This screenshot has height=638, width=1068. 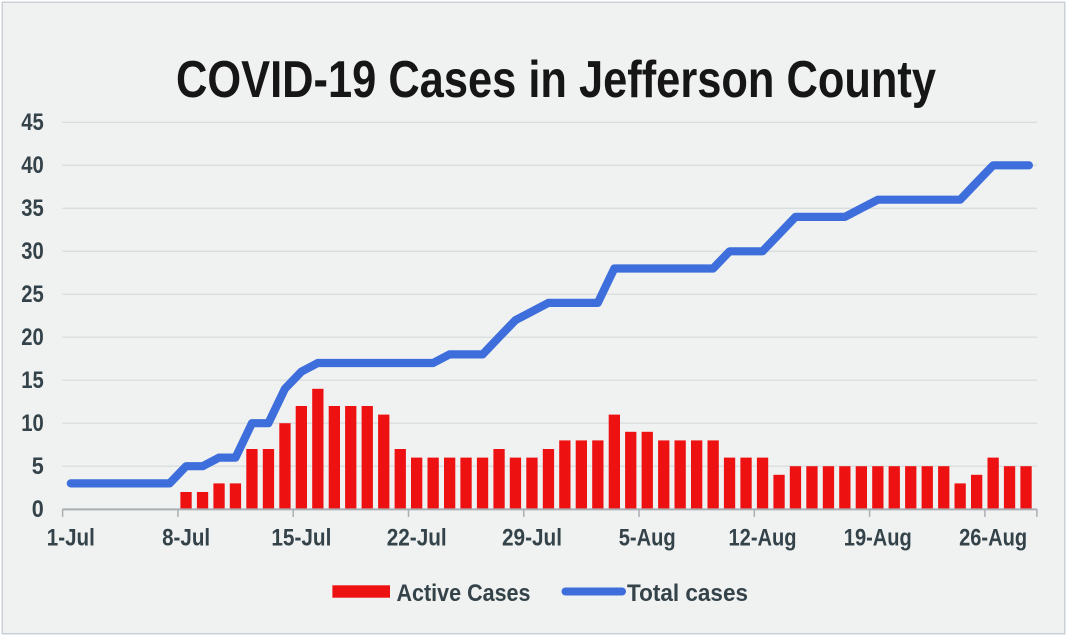 What do you see at coordinates (763, 538) in the screenshot?
I see `svg-text: 12-Aug` at bounding box center [763, 538].